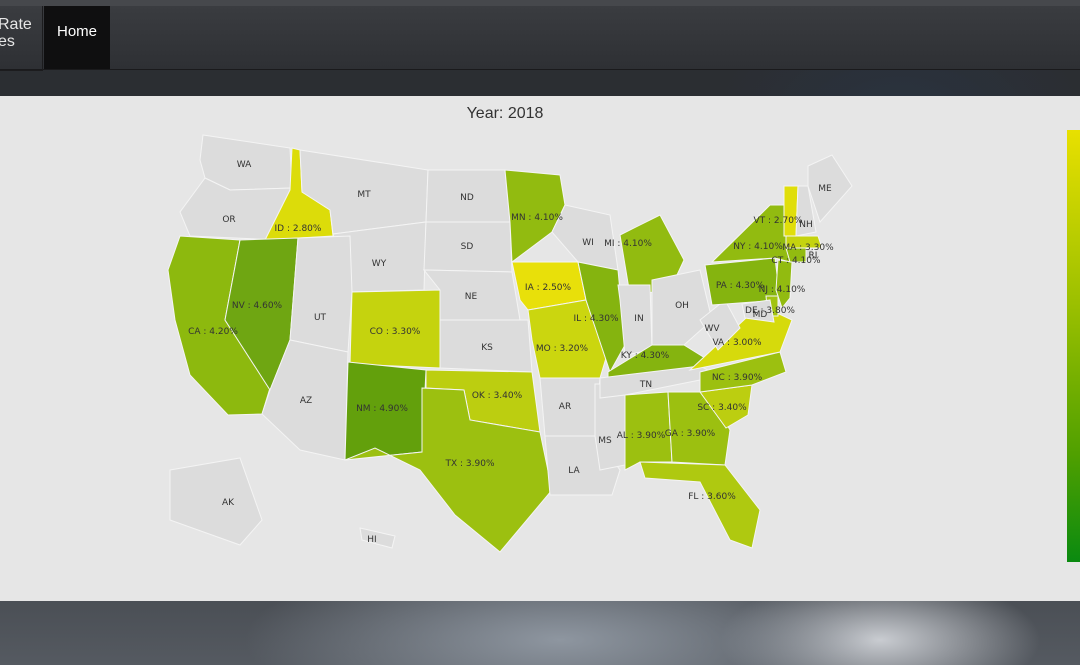 The image size is (1080, 665). What do you see at coordinates (371, 540) in the screenshot?
I see `state-label-hi: HI` at bounding box center [371, 540].